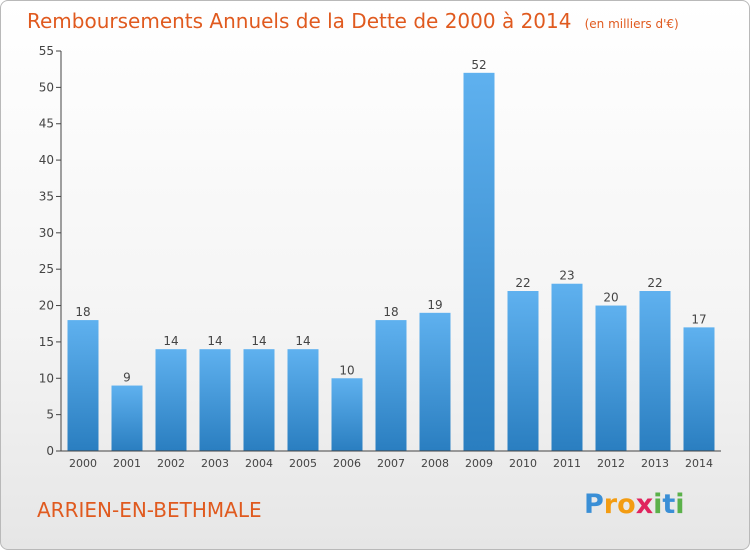  I want to click on commune-name: ARRIEN-EN-BETHMALE, so click(149, 510).